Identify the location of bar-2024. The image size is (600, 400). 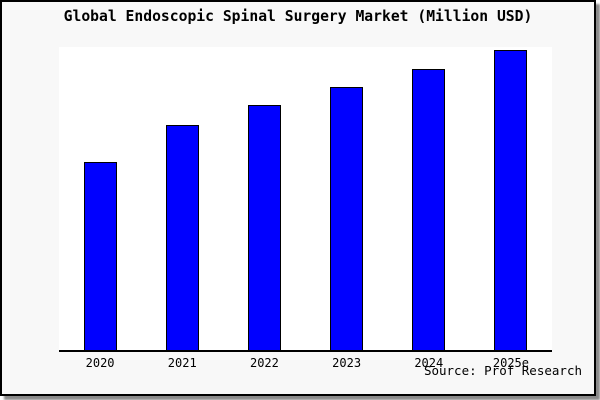
(429, 209).